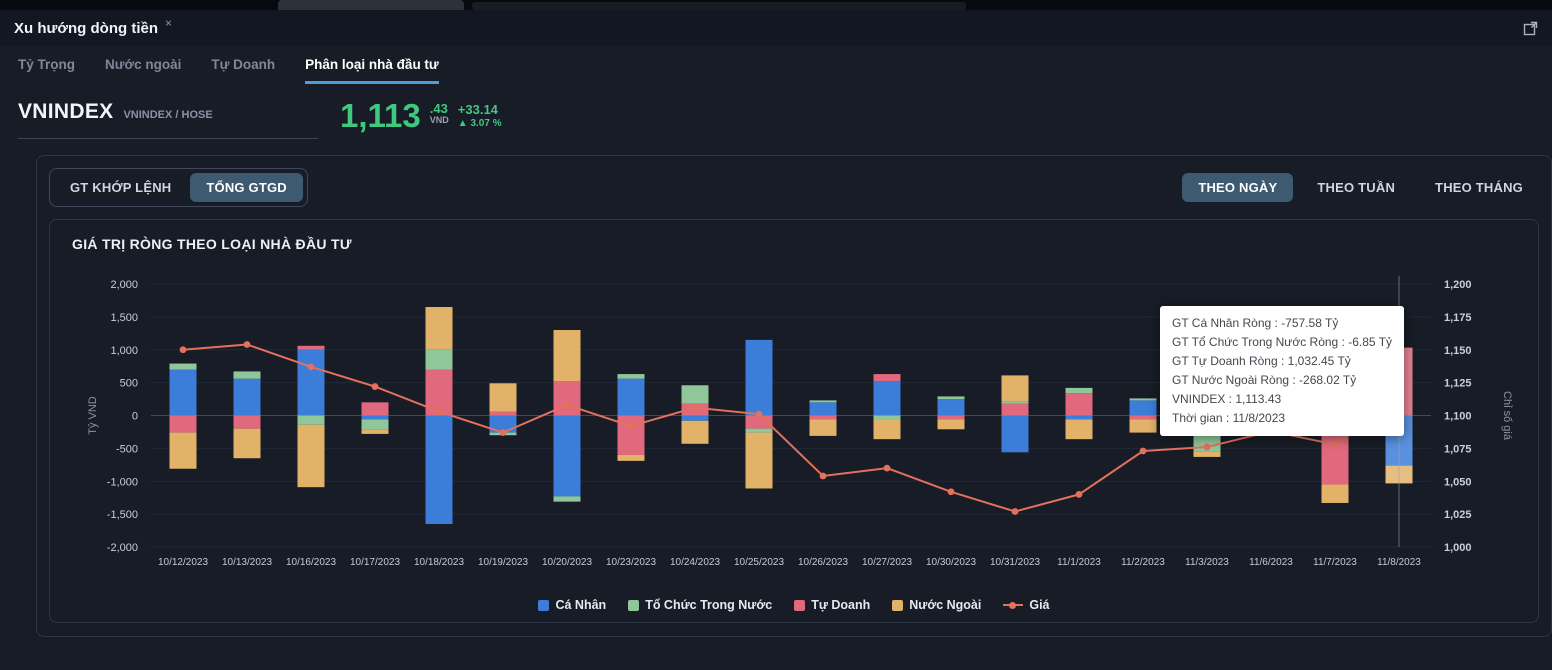 The height and width of the screenshot is (670, 1552). I want to click on legend-item: Tự Doanh, so click(832, 605).